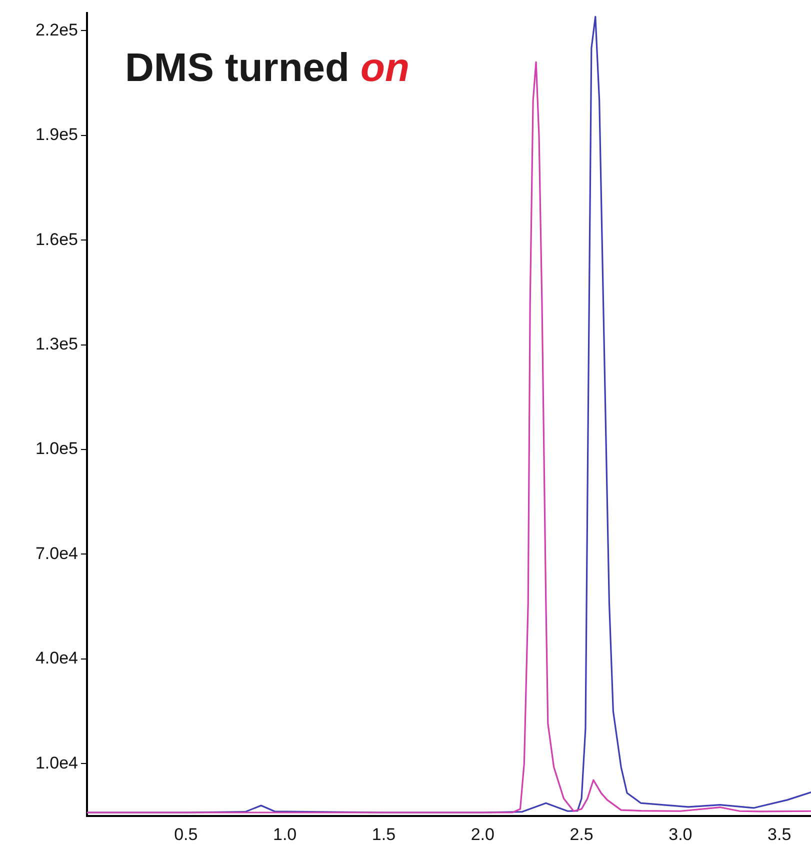 The height and width of the screenshot is (847, 811). I want to click on y-tick-label: 1.6e5, so click(56, 239).